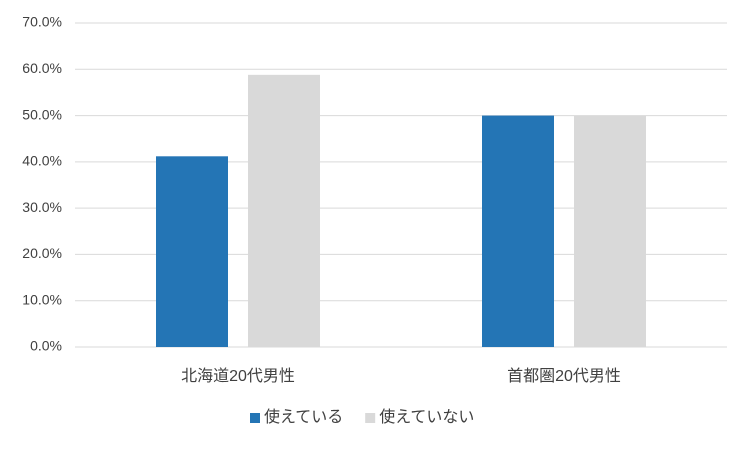  I want to click on y-tick-label: 20.0%, so click(42, 253).